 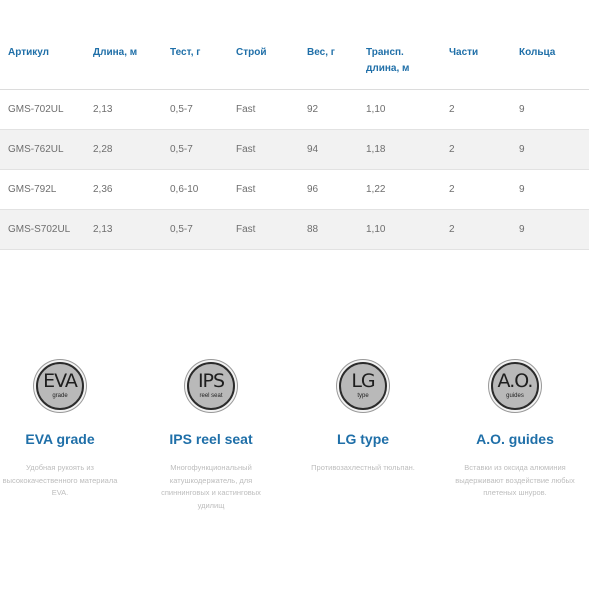 What do you see at coordinates (376, 189) in the screenshot?
I see `cell-transport-length: 1,22` at bounding box center [376, 189].